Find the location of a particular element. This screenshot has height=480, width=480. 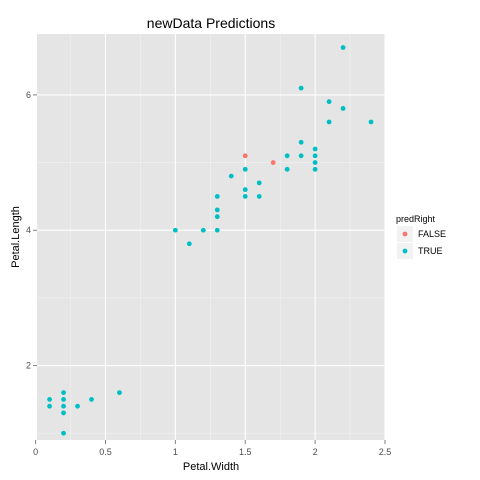

legend-title: predRight is located at coordinates (416, 219).